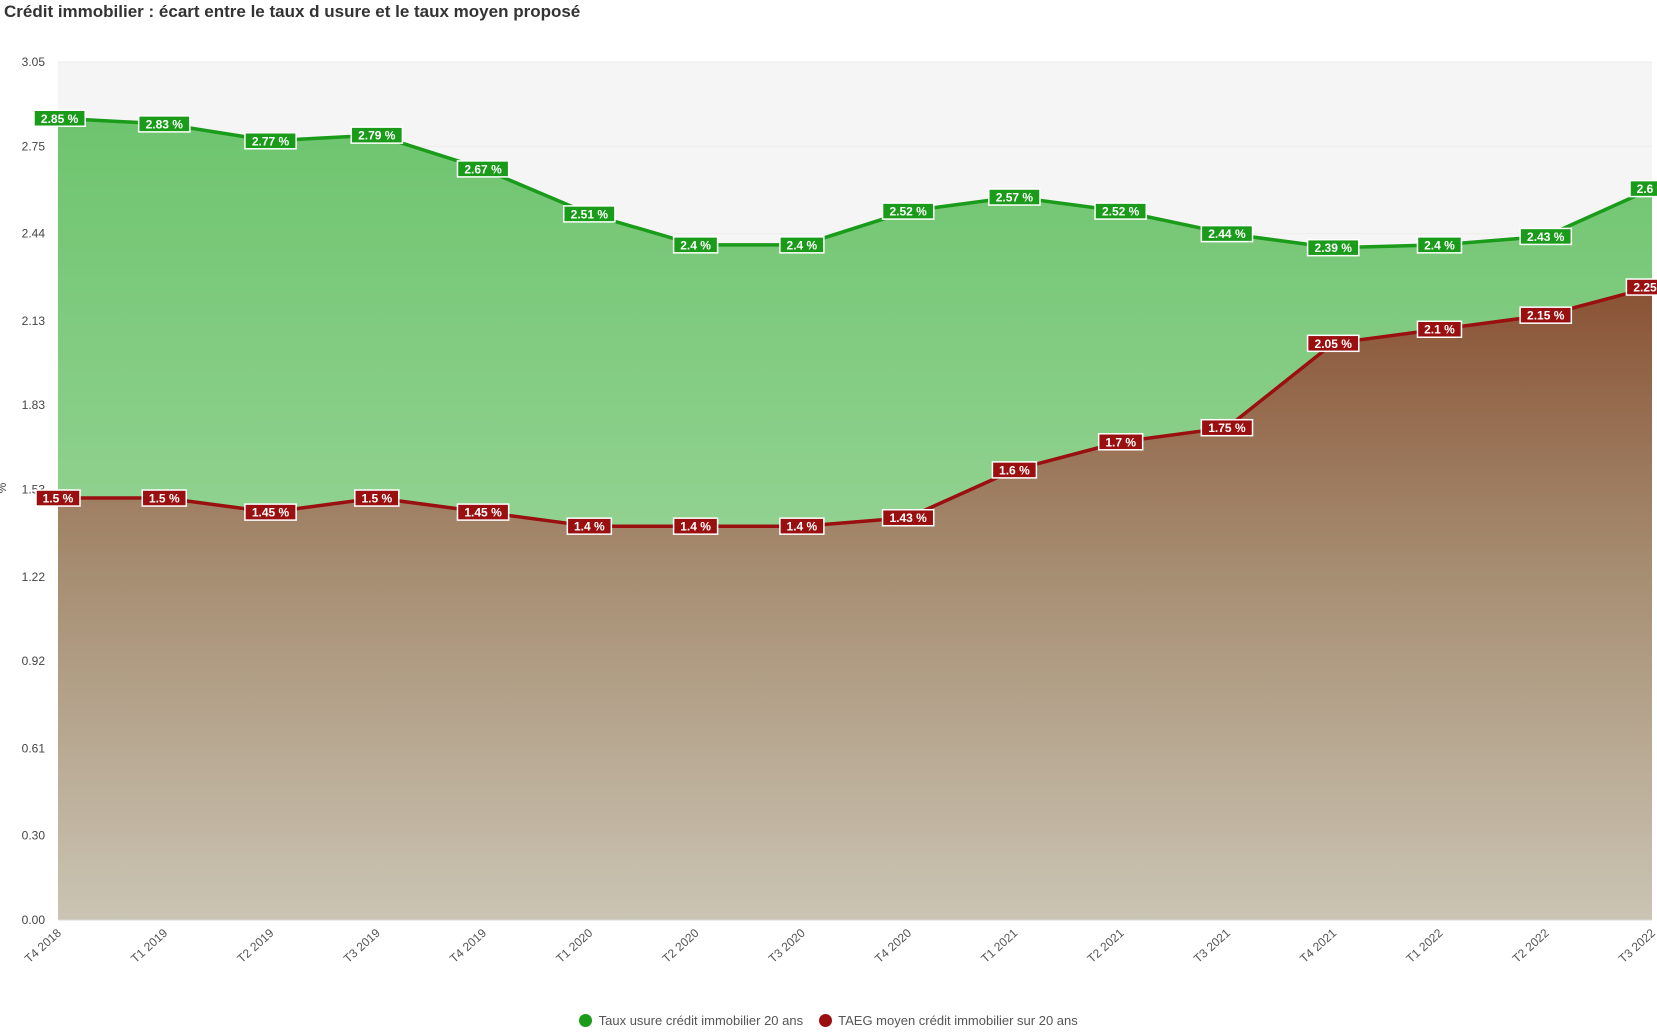 The image size is (1657, 1034). I want to click on data-label-text: 2.67 %, so click(483, 169).